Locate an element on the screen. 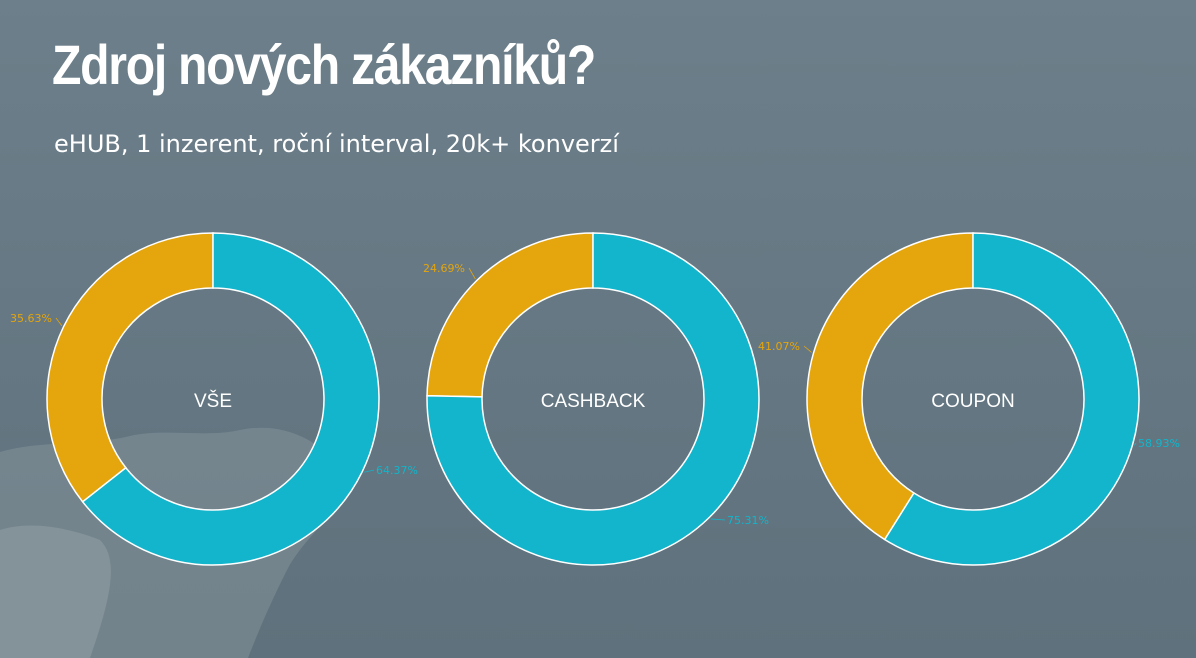 The height and width of the screenshot is (658, 1196). slice-value-label: 24.69% is located at coordinates (444, 268).